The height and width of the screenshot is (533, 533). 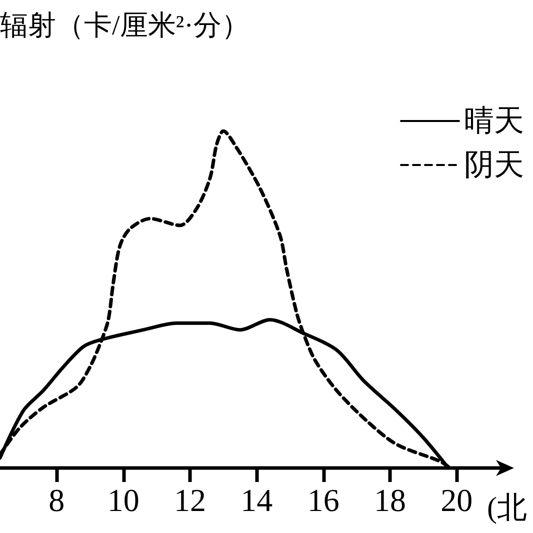 I want to click on x-tick-label: 12, so click(x=190, y=500).